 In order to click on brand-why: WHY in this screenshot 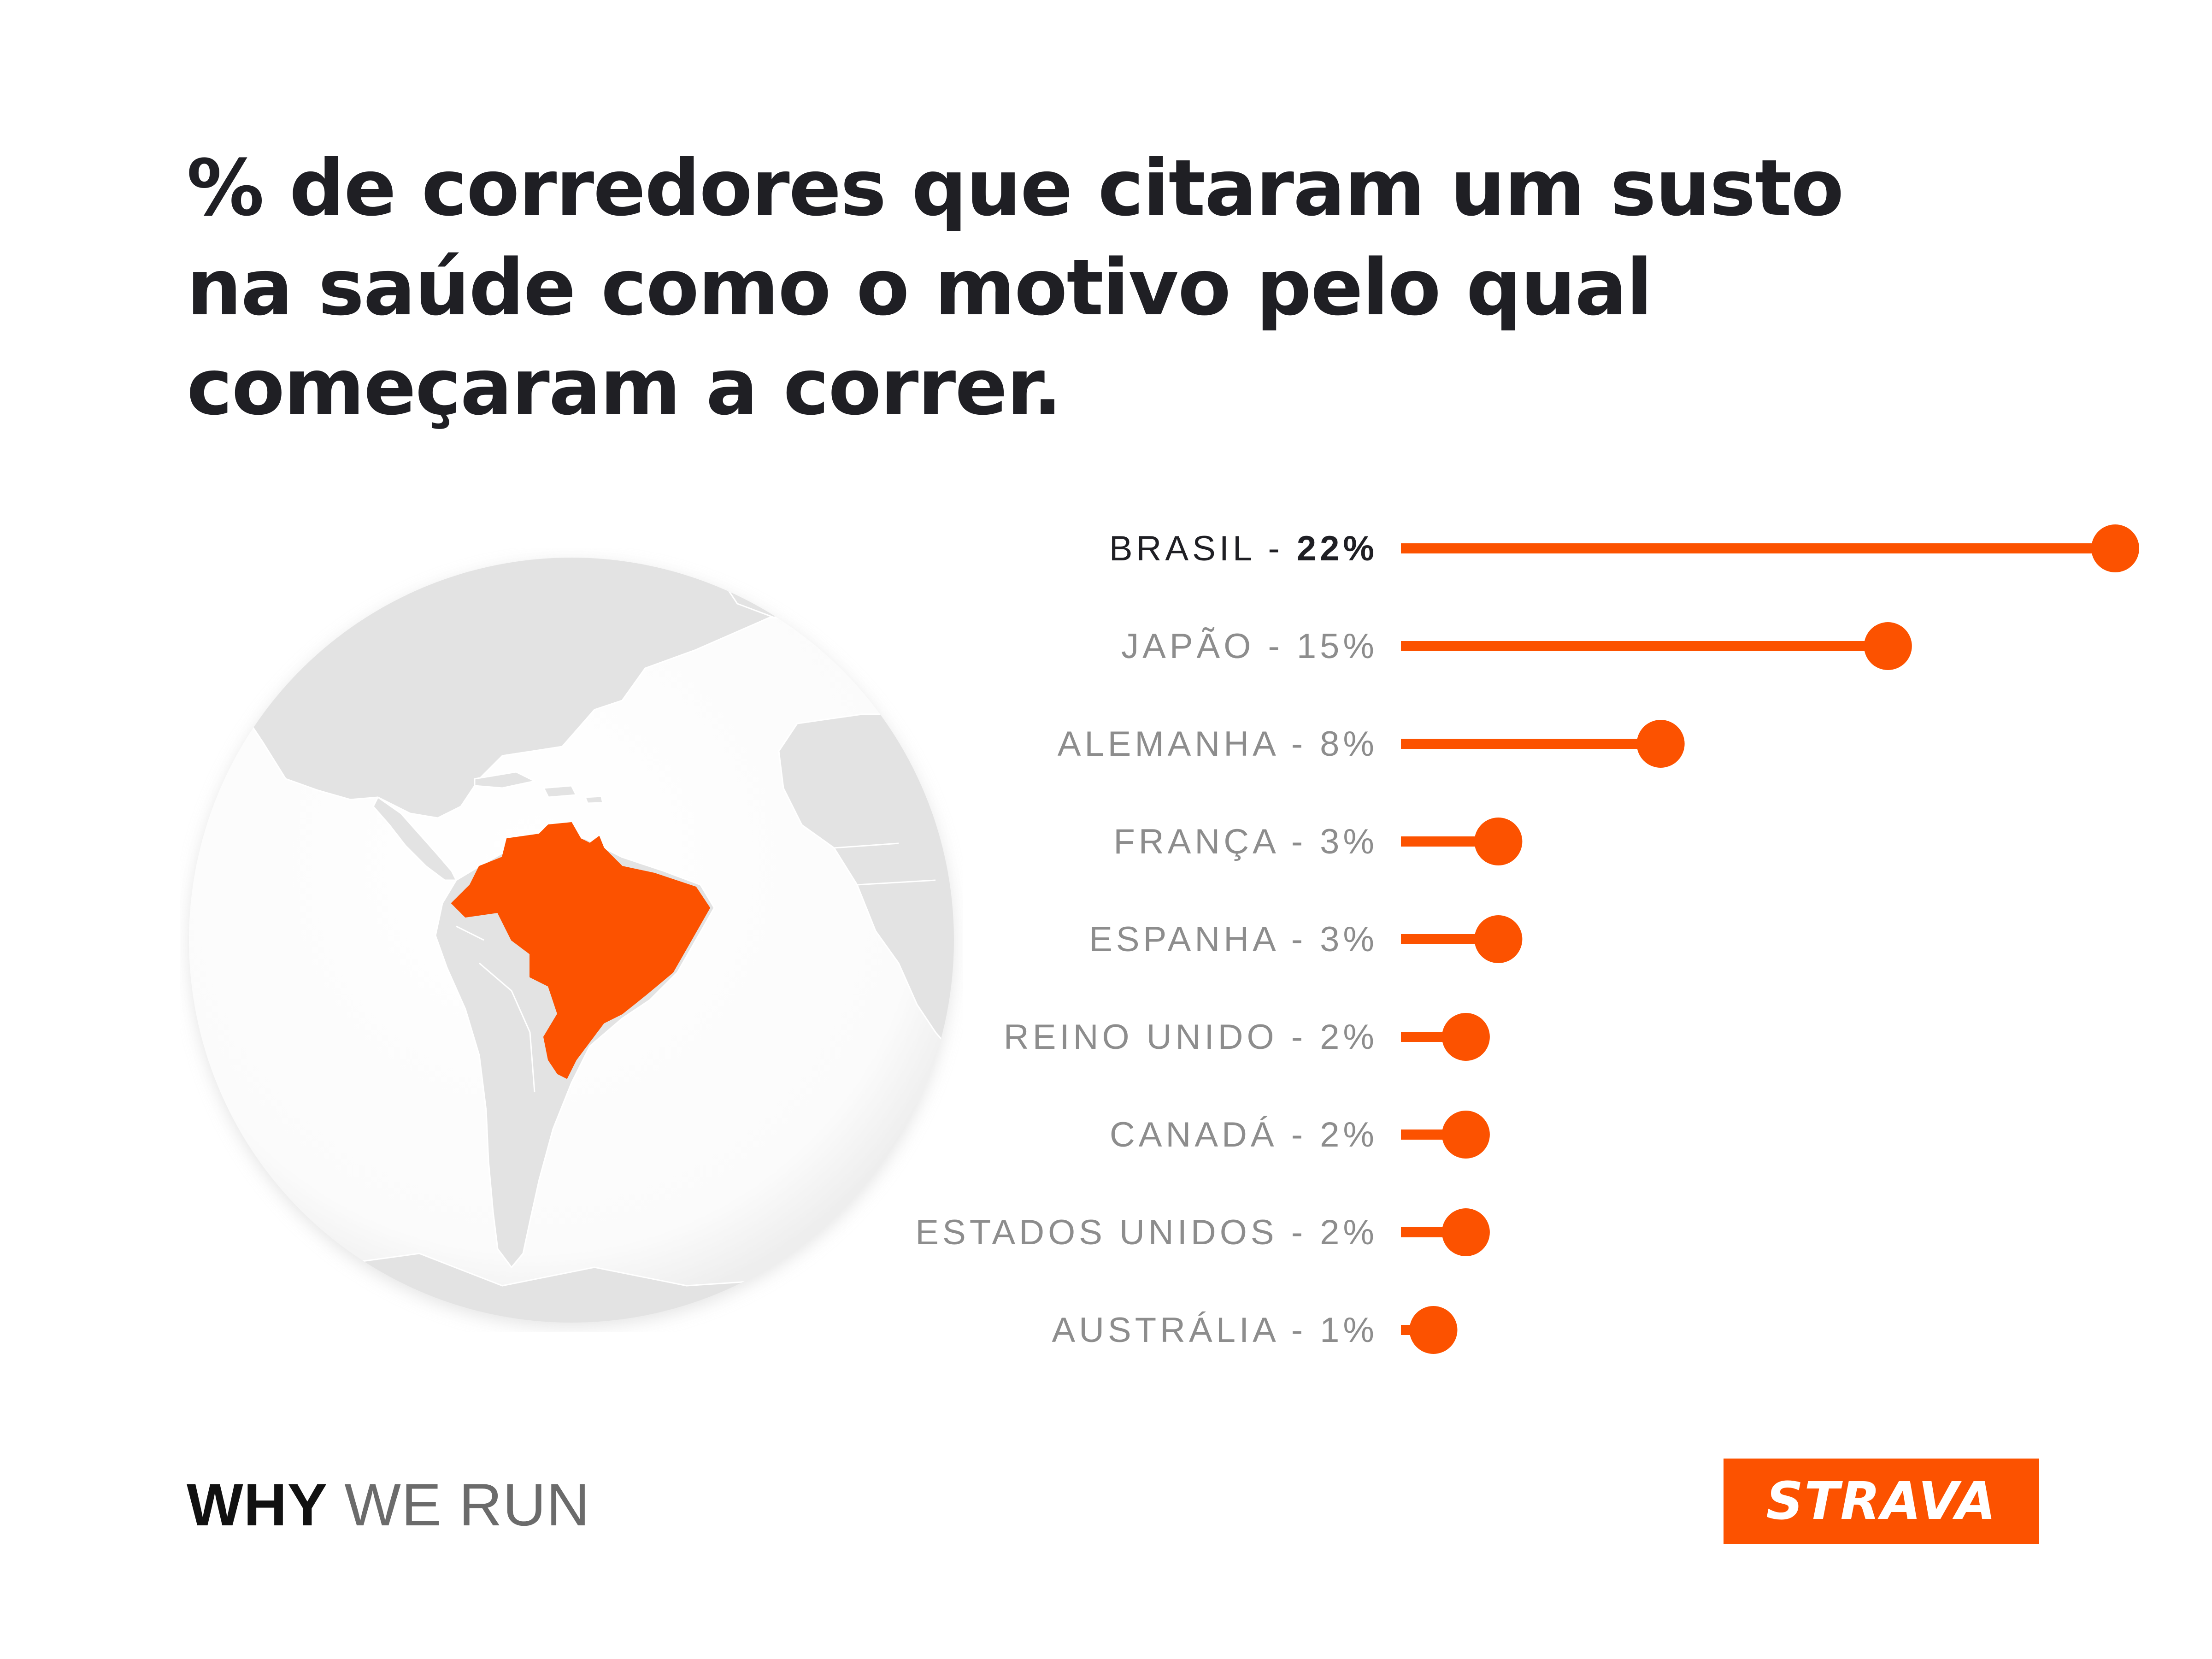, I will do `click(257, 1504)`.